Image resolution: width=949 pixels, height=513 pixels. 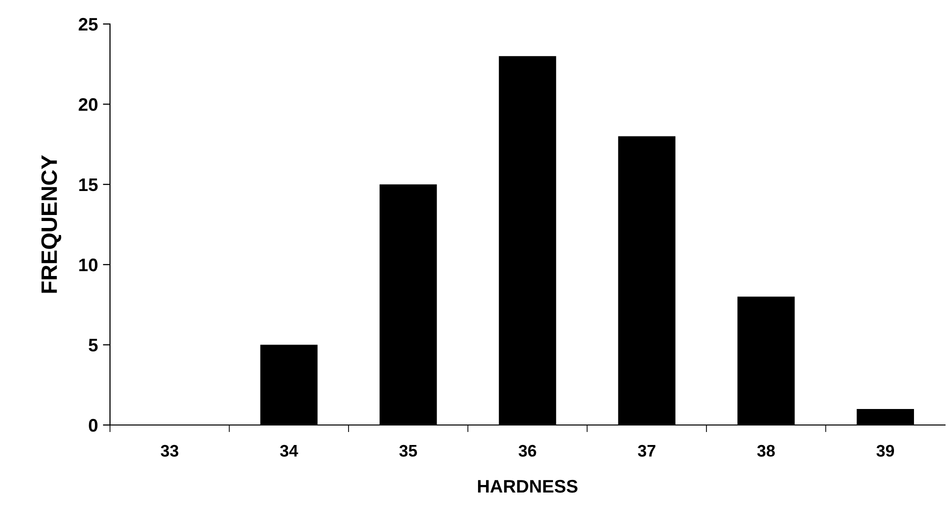 I want to click on y-tick-label: 5, so click(x=93, y=345).